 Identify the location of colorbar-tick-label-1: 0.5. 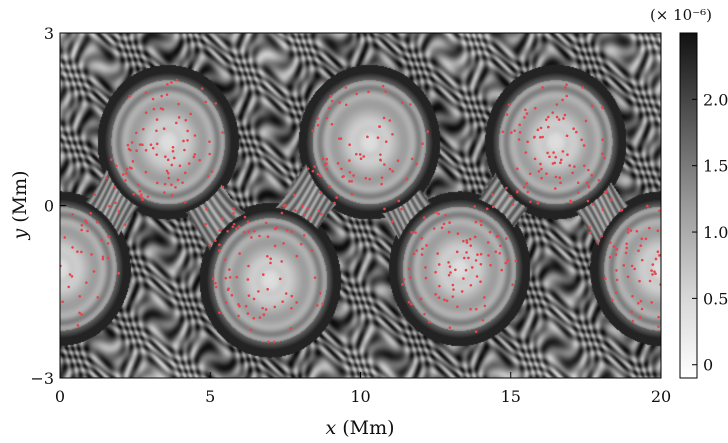
(715, 298).